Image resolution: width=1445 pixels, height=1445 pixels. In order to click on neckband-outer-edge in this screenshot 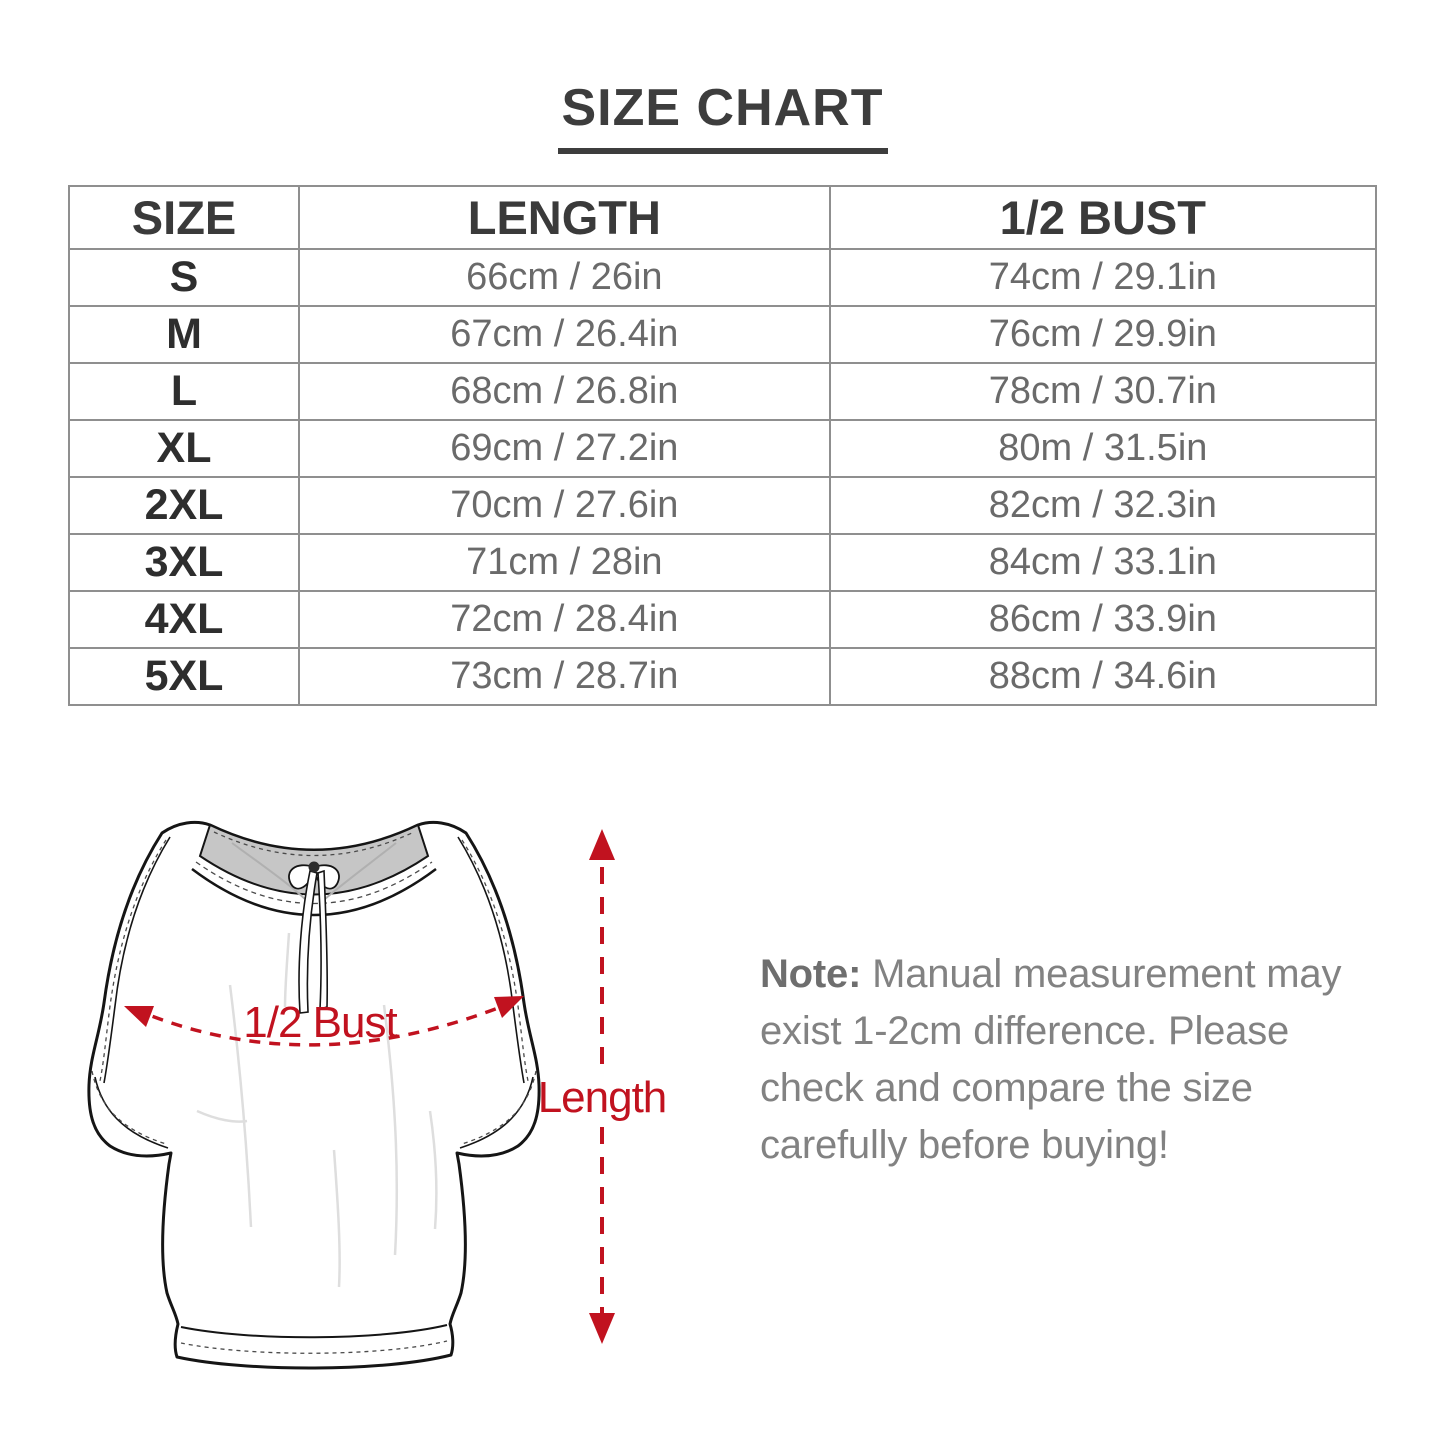, I will do `click(314, 892)`.